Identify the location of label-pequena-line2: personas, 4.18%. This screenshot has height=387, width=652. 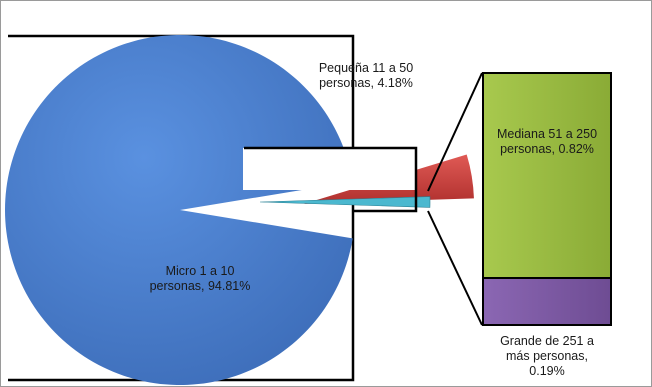
(366, 83).